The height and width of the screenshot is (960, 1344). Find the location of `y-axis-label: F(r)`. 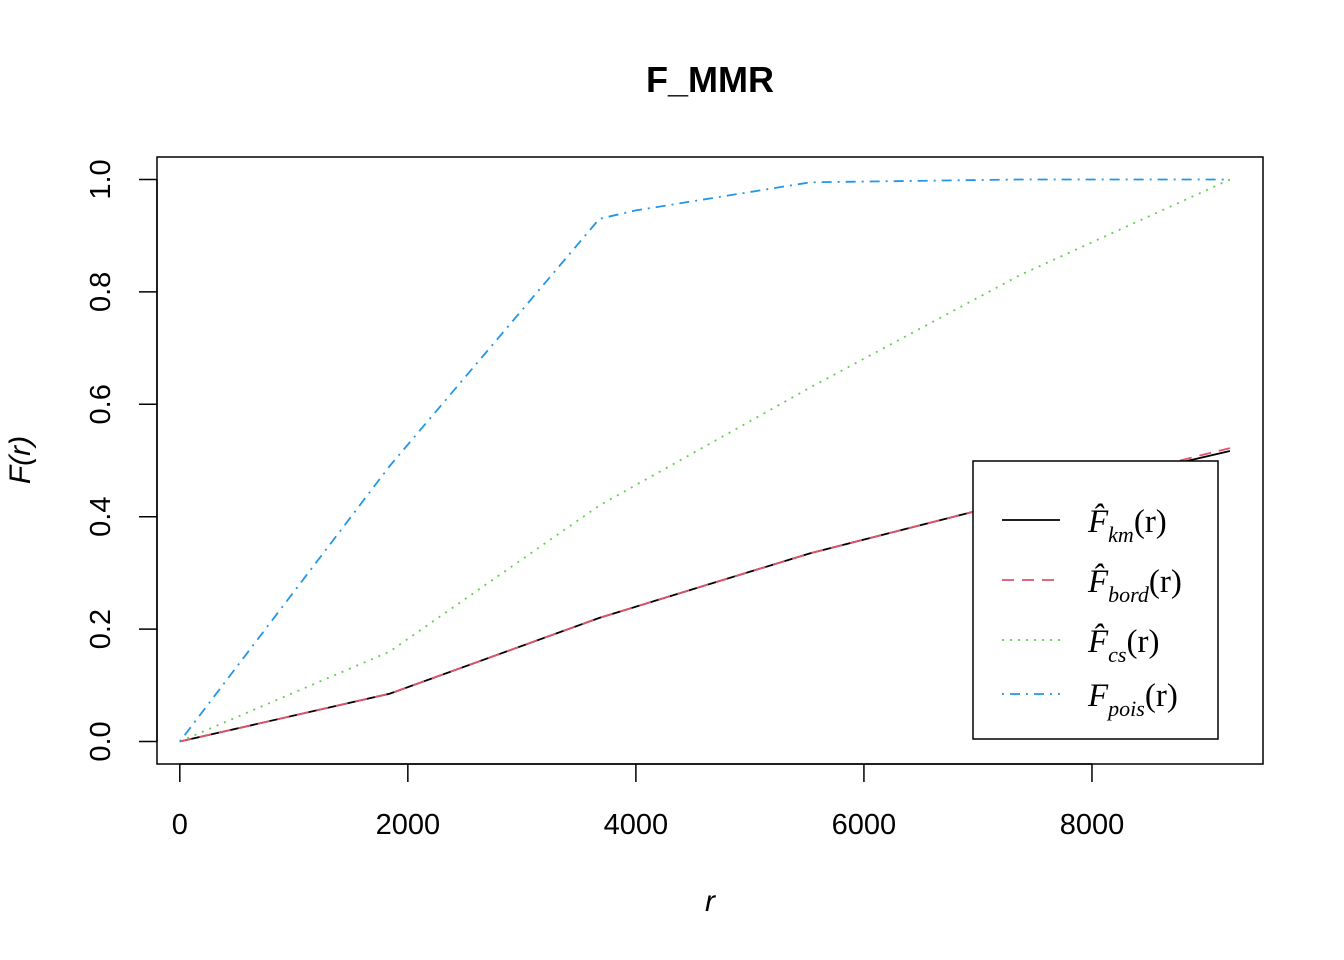

y-axis-label: F(r) is located at coordinates (20, 460).